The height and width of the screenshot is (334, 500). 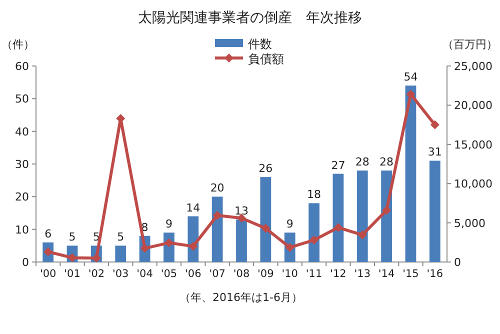 What do you see at coordinates (470, 223) in the screenshot?
I see `y2-tick-label: 5,000` at bounding box center [470, 223].